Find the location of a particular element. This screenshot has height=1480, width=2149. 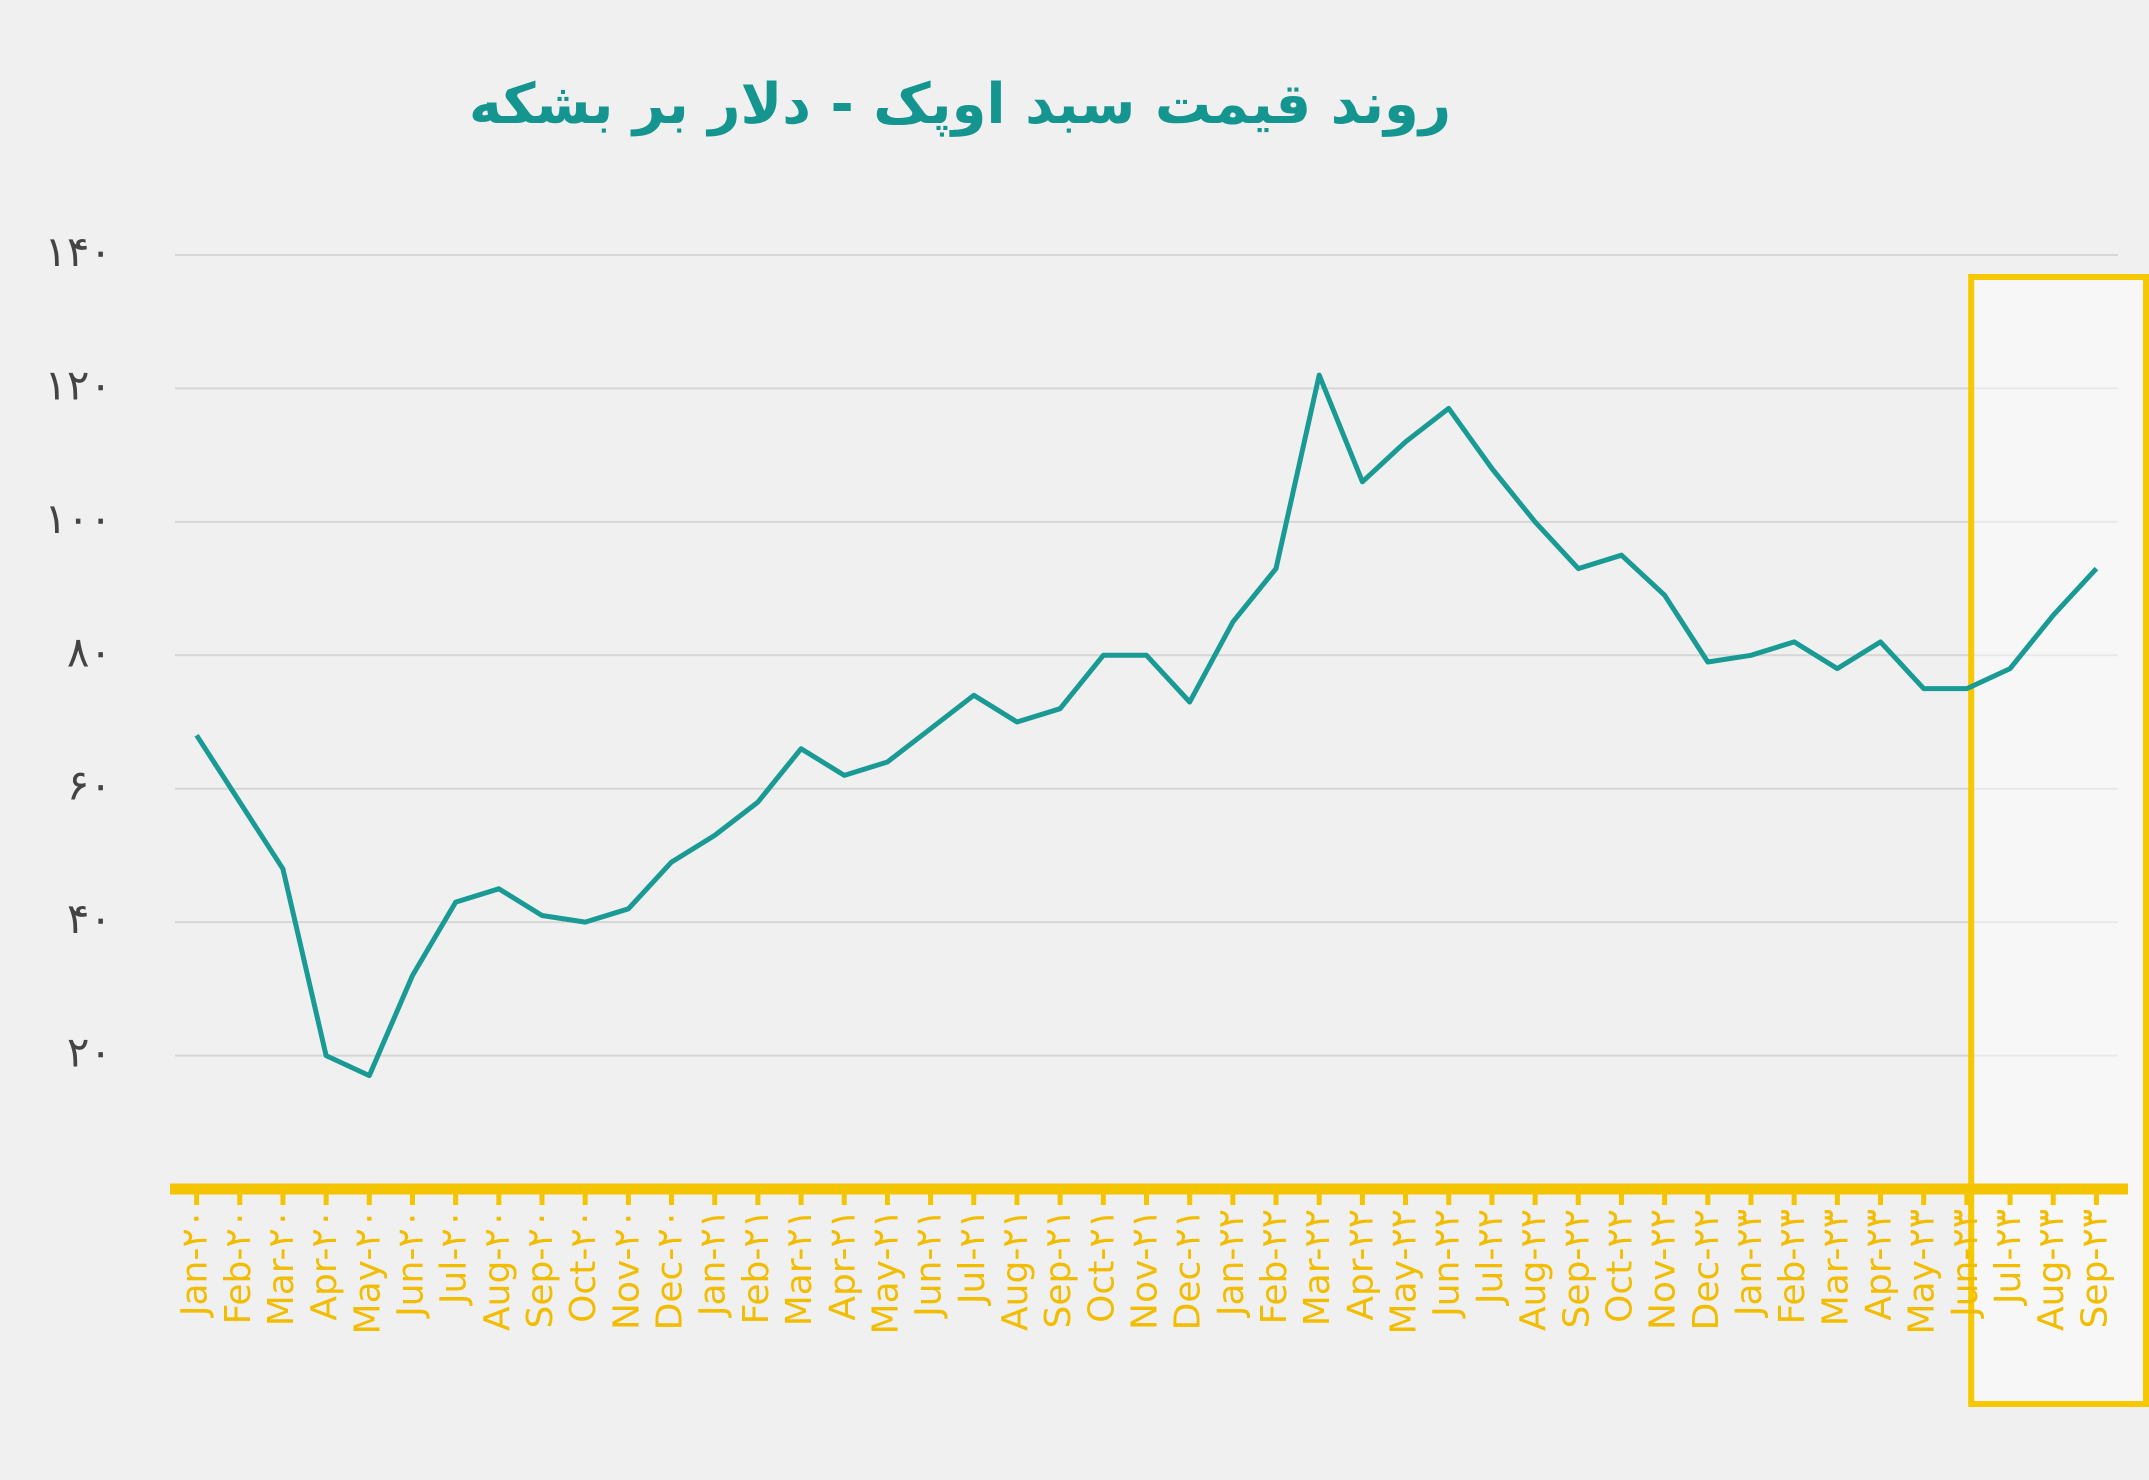

x-tick-label: Jun-۲۳ is located at coordinates (1965, 1264).